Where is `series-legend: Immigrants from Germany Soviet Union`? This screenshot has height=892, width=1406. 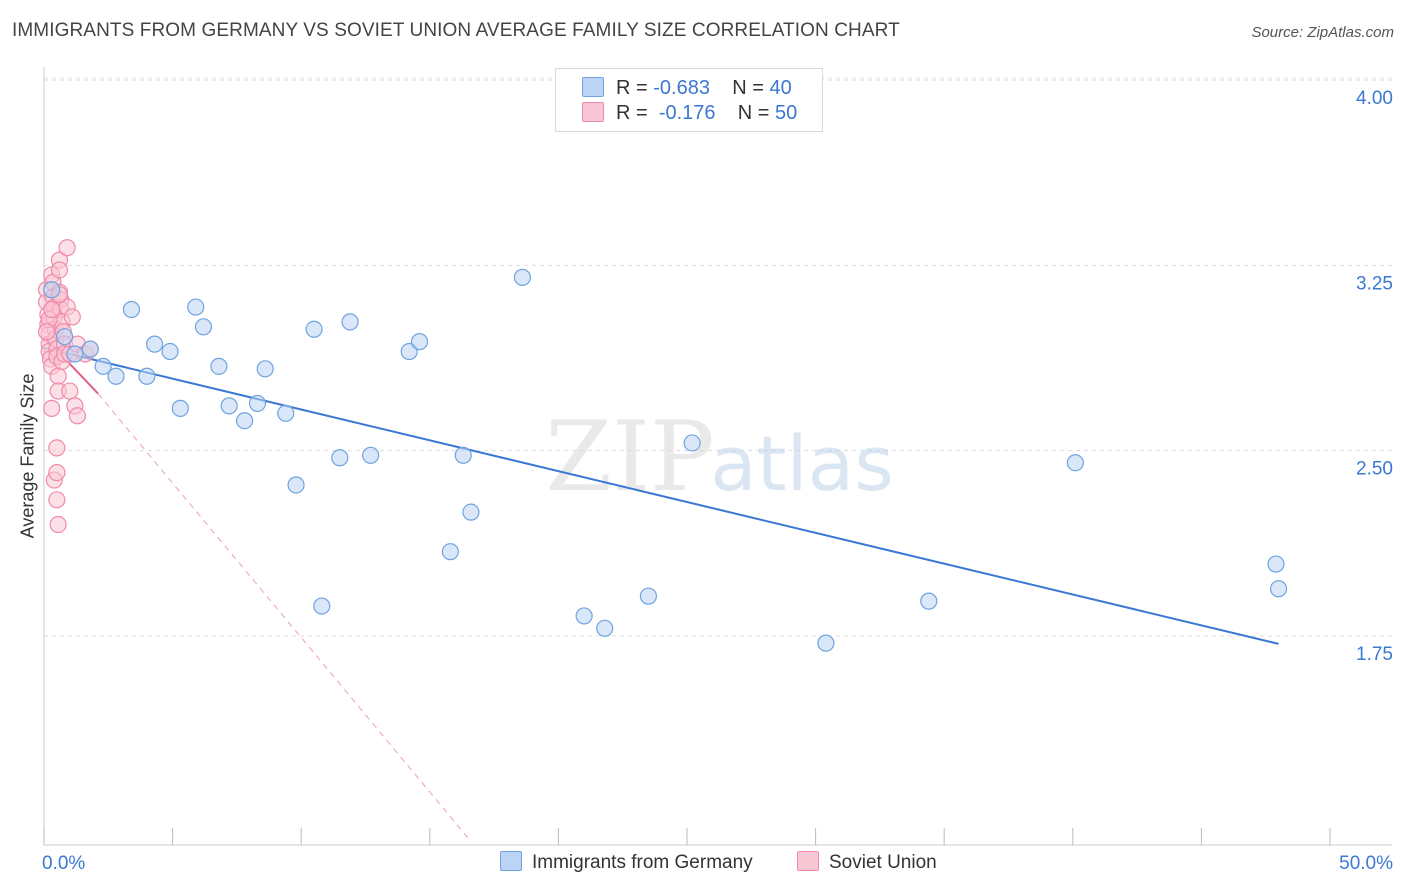 series-legend: Immigrants from Germany Soviet Union is located at coordinates (703, 863).